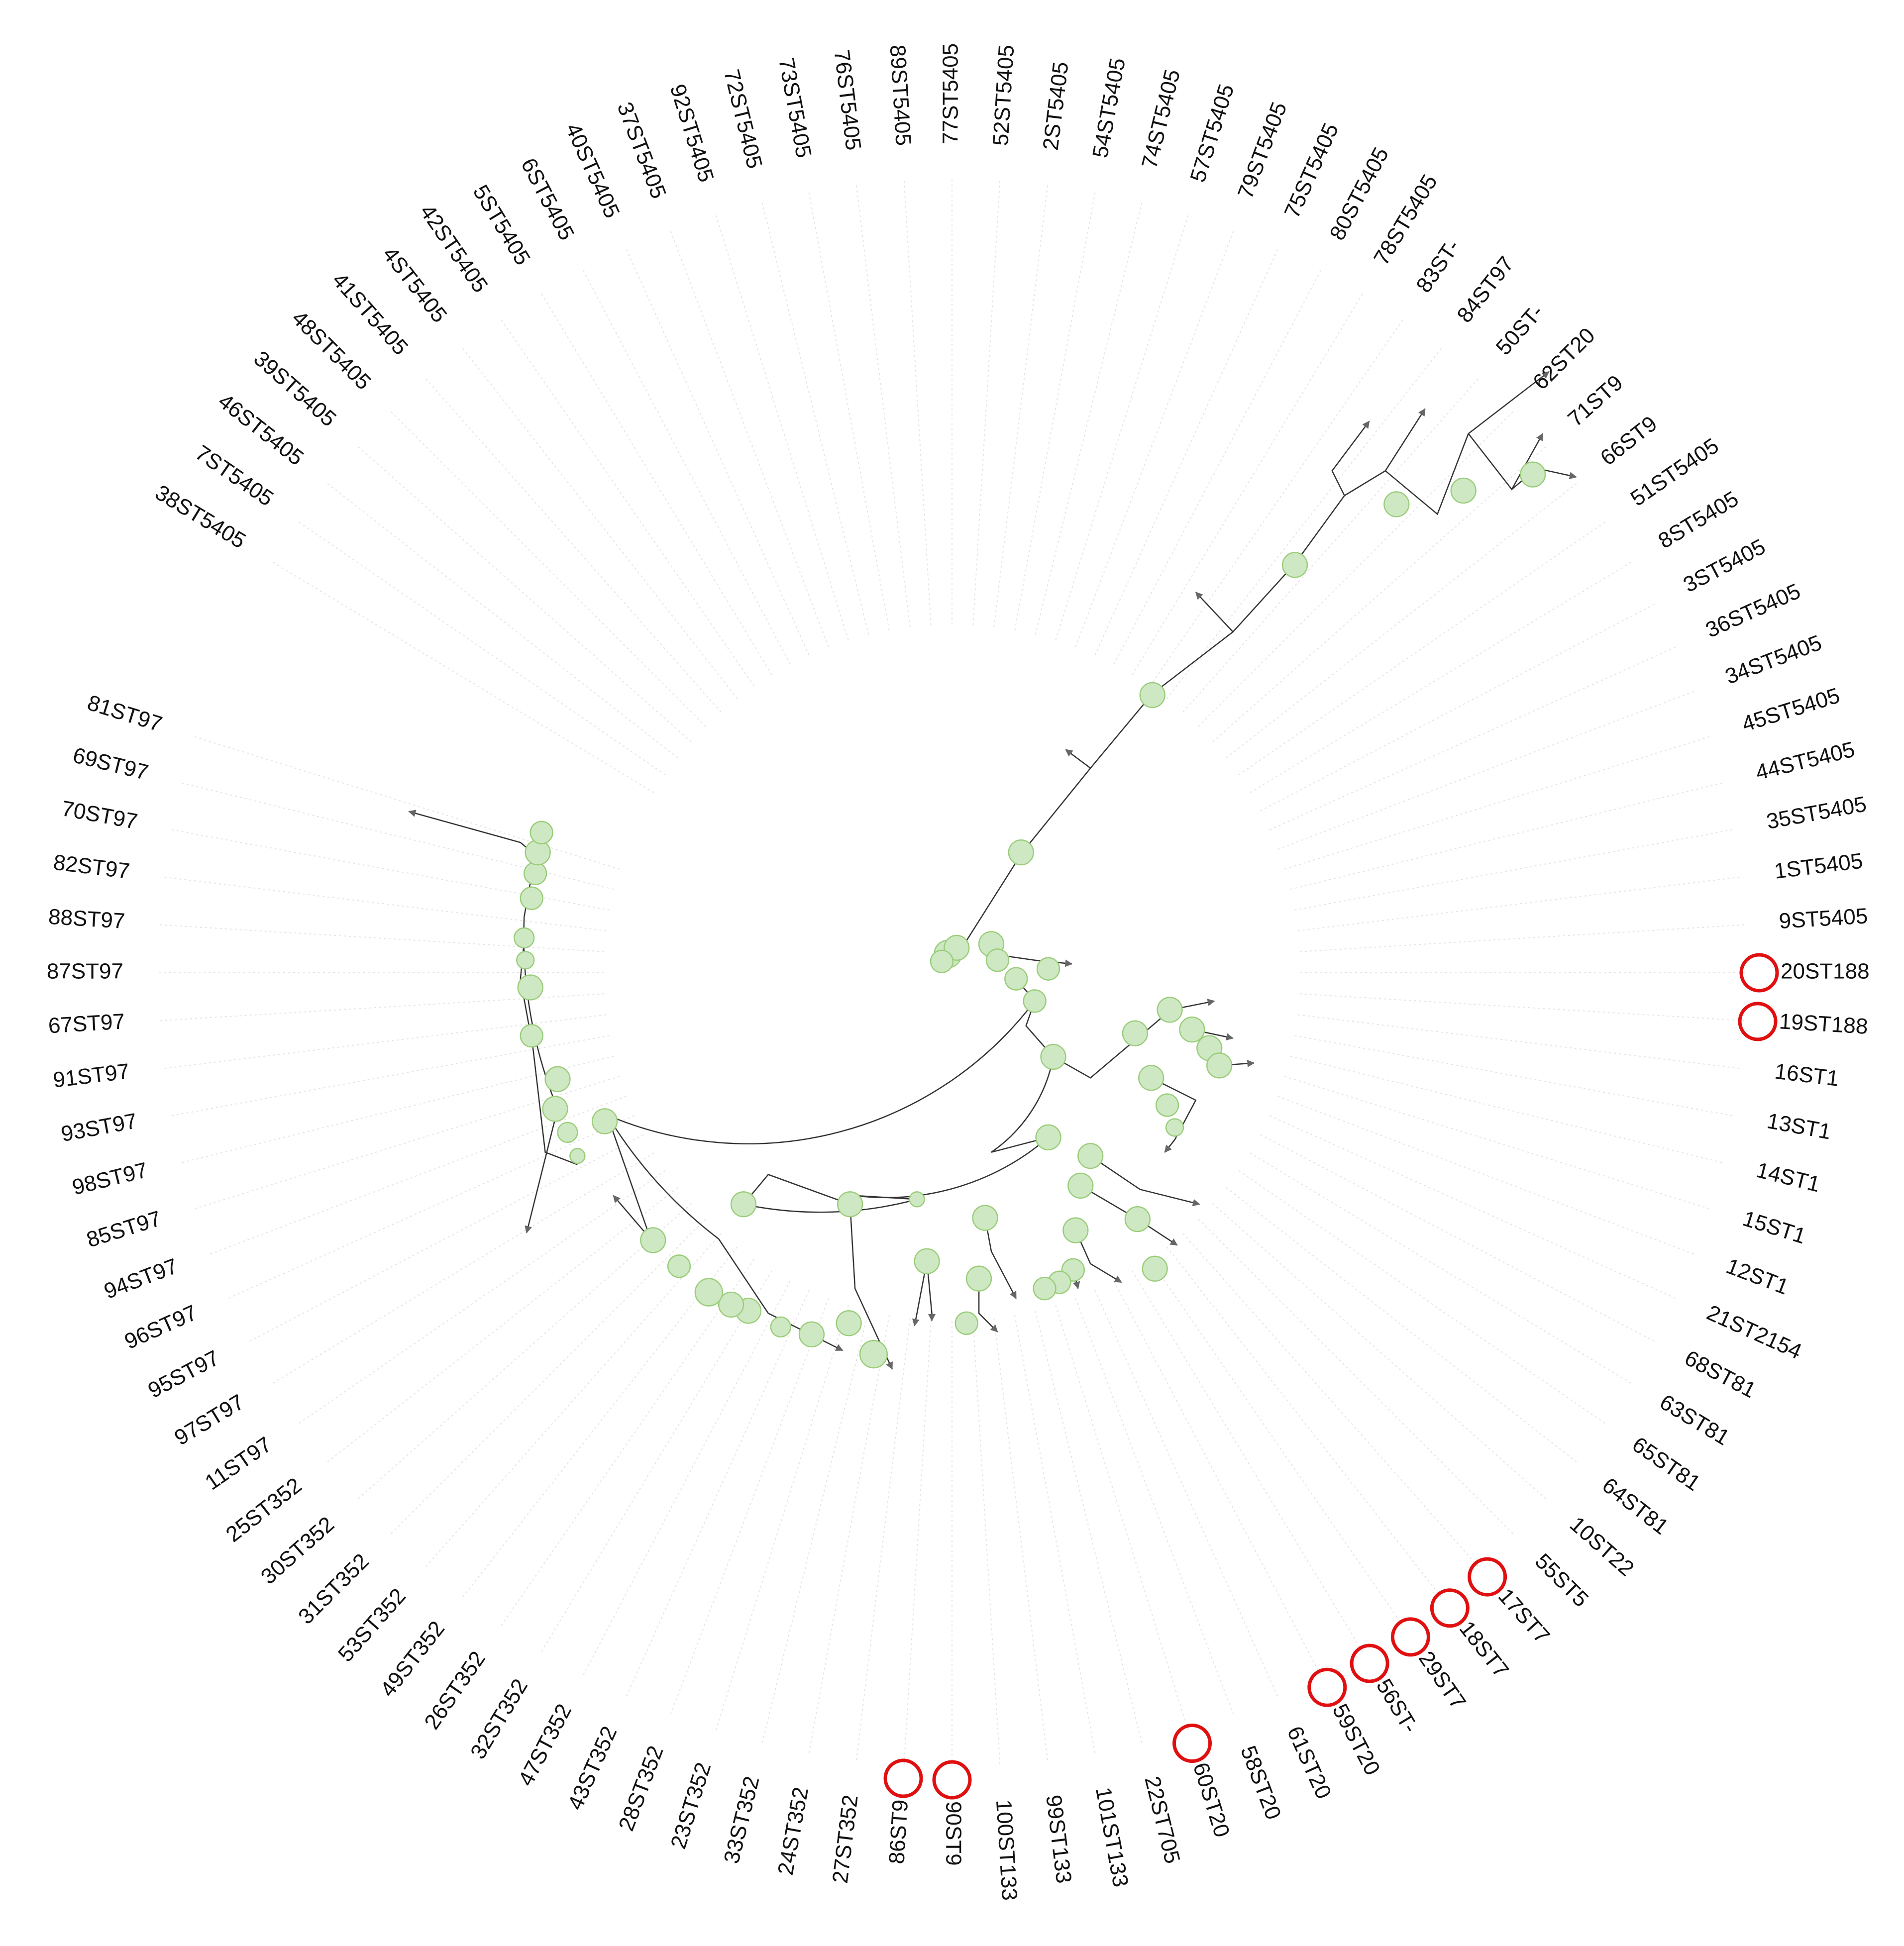 The width and height of the screenshot is (1904, 1946). Describe the element at coordinates (99, 1127) in the screenshot. I see `leaf-label: 93ST97` at that location.